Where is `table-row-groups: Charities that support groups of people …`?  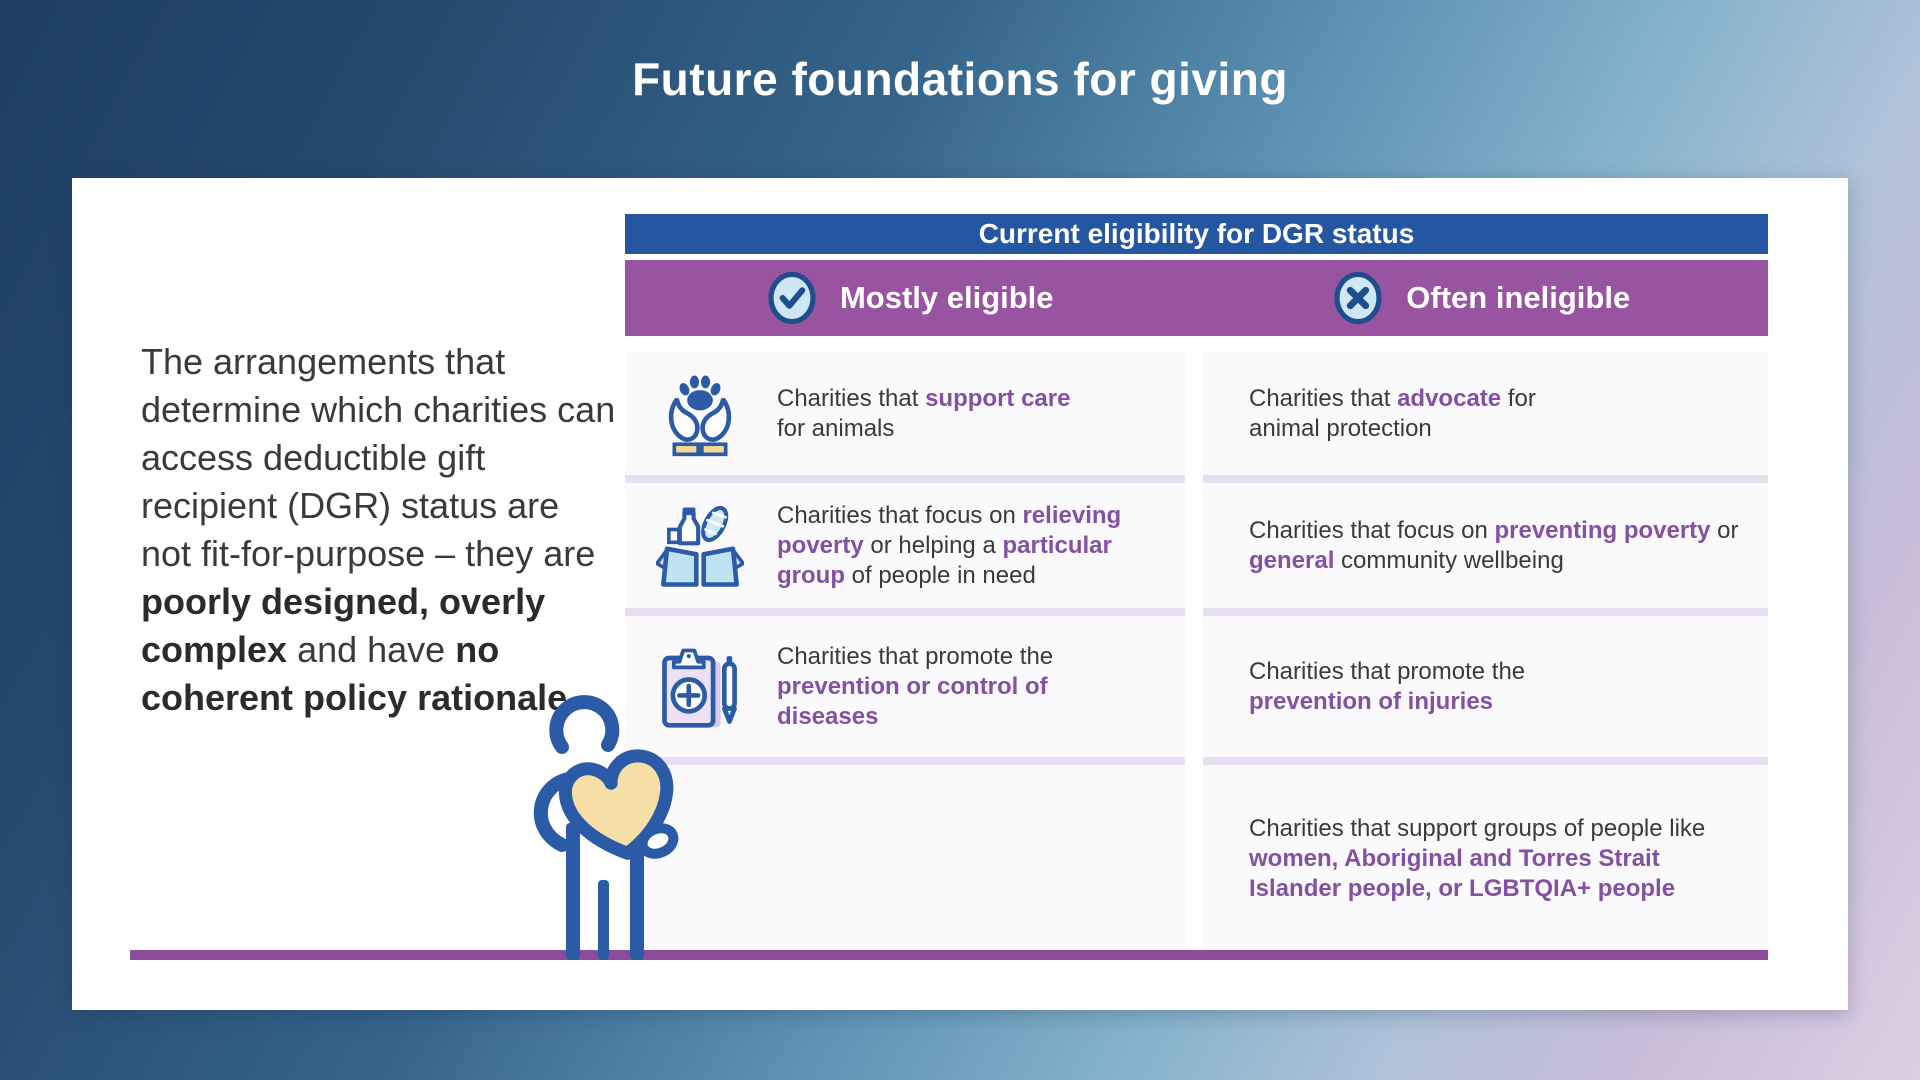 table-row-groups: Charities that support groups of people … is located at coordinates (1196, 858).